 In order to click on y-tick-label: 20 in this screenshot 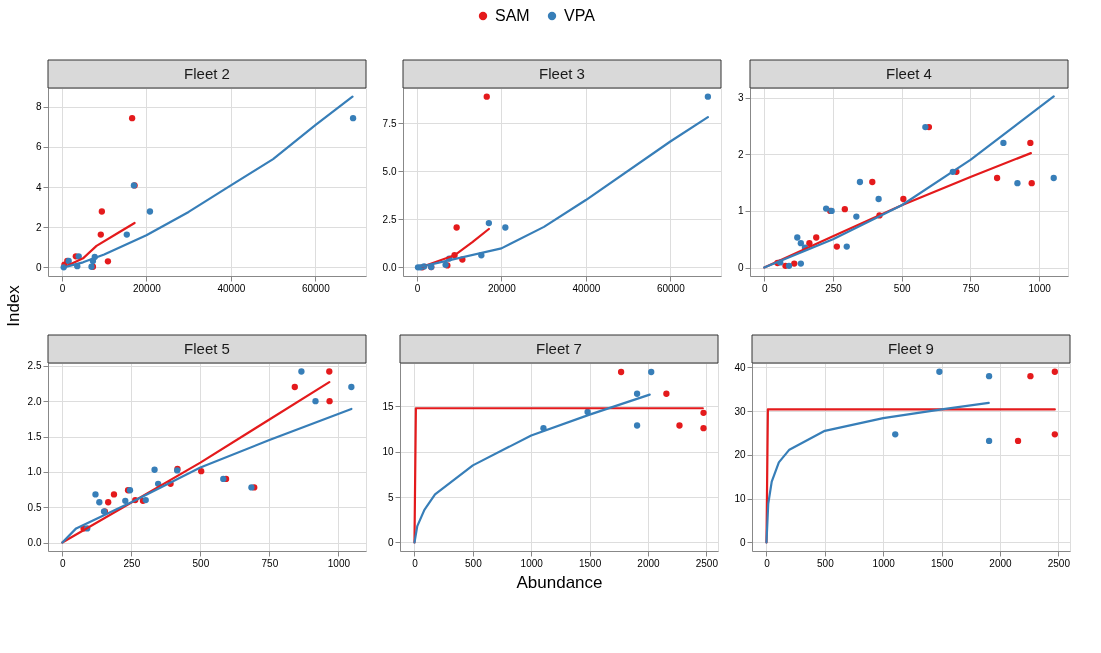, I will do `click(740, 455)`.